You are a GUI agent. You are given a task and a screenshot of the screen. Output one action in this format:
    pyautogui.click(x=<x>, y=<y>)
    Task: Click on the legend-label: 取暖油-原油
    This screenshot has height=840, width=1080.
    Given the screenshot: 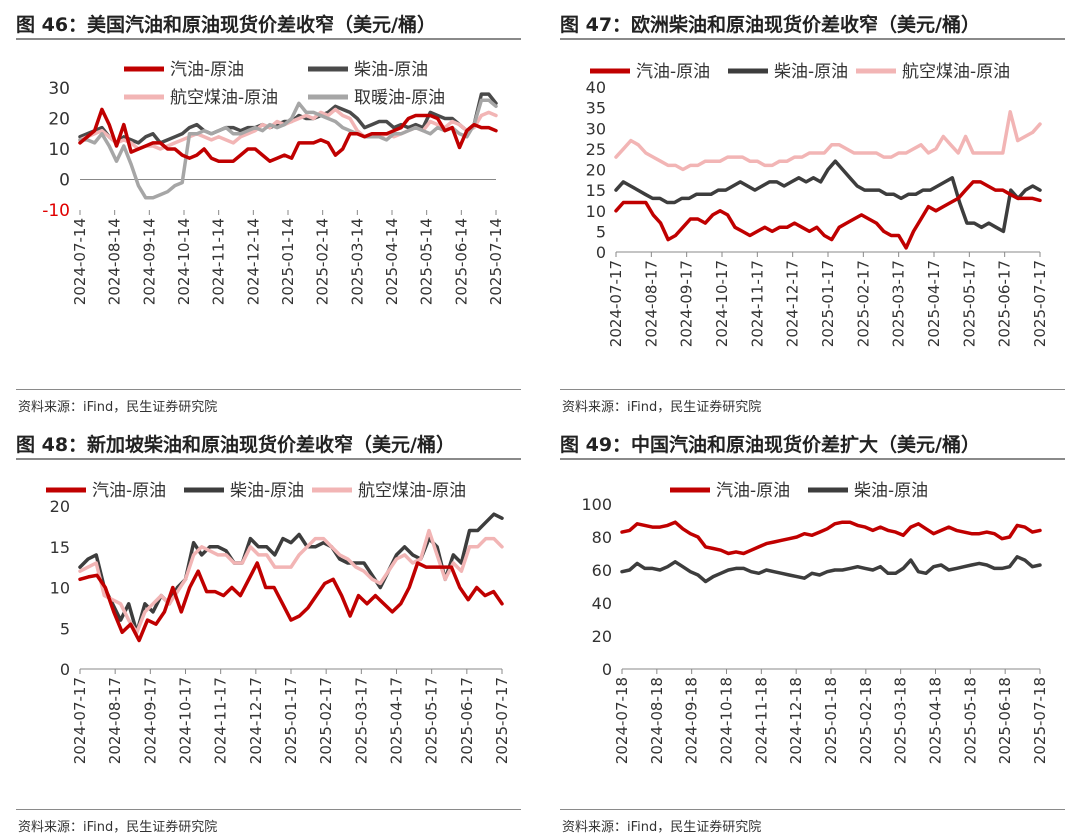 What is the action you would take?
    pyautogui.click(x=399, y=98)
    